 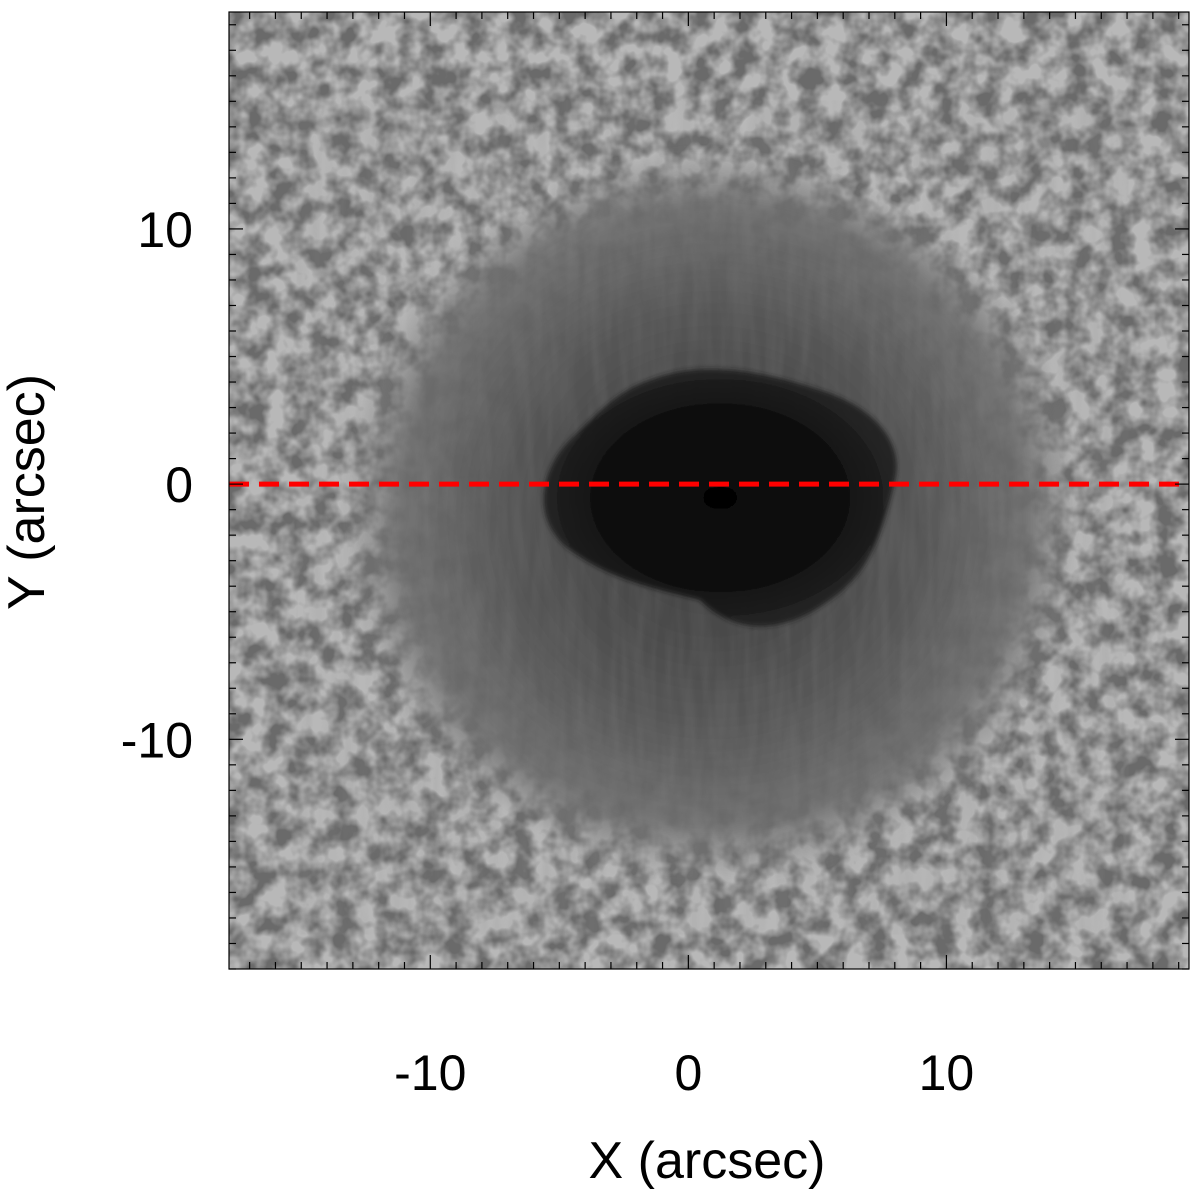 I want to click on umbra, so click(x=720, y=498).